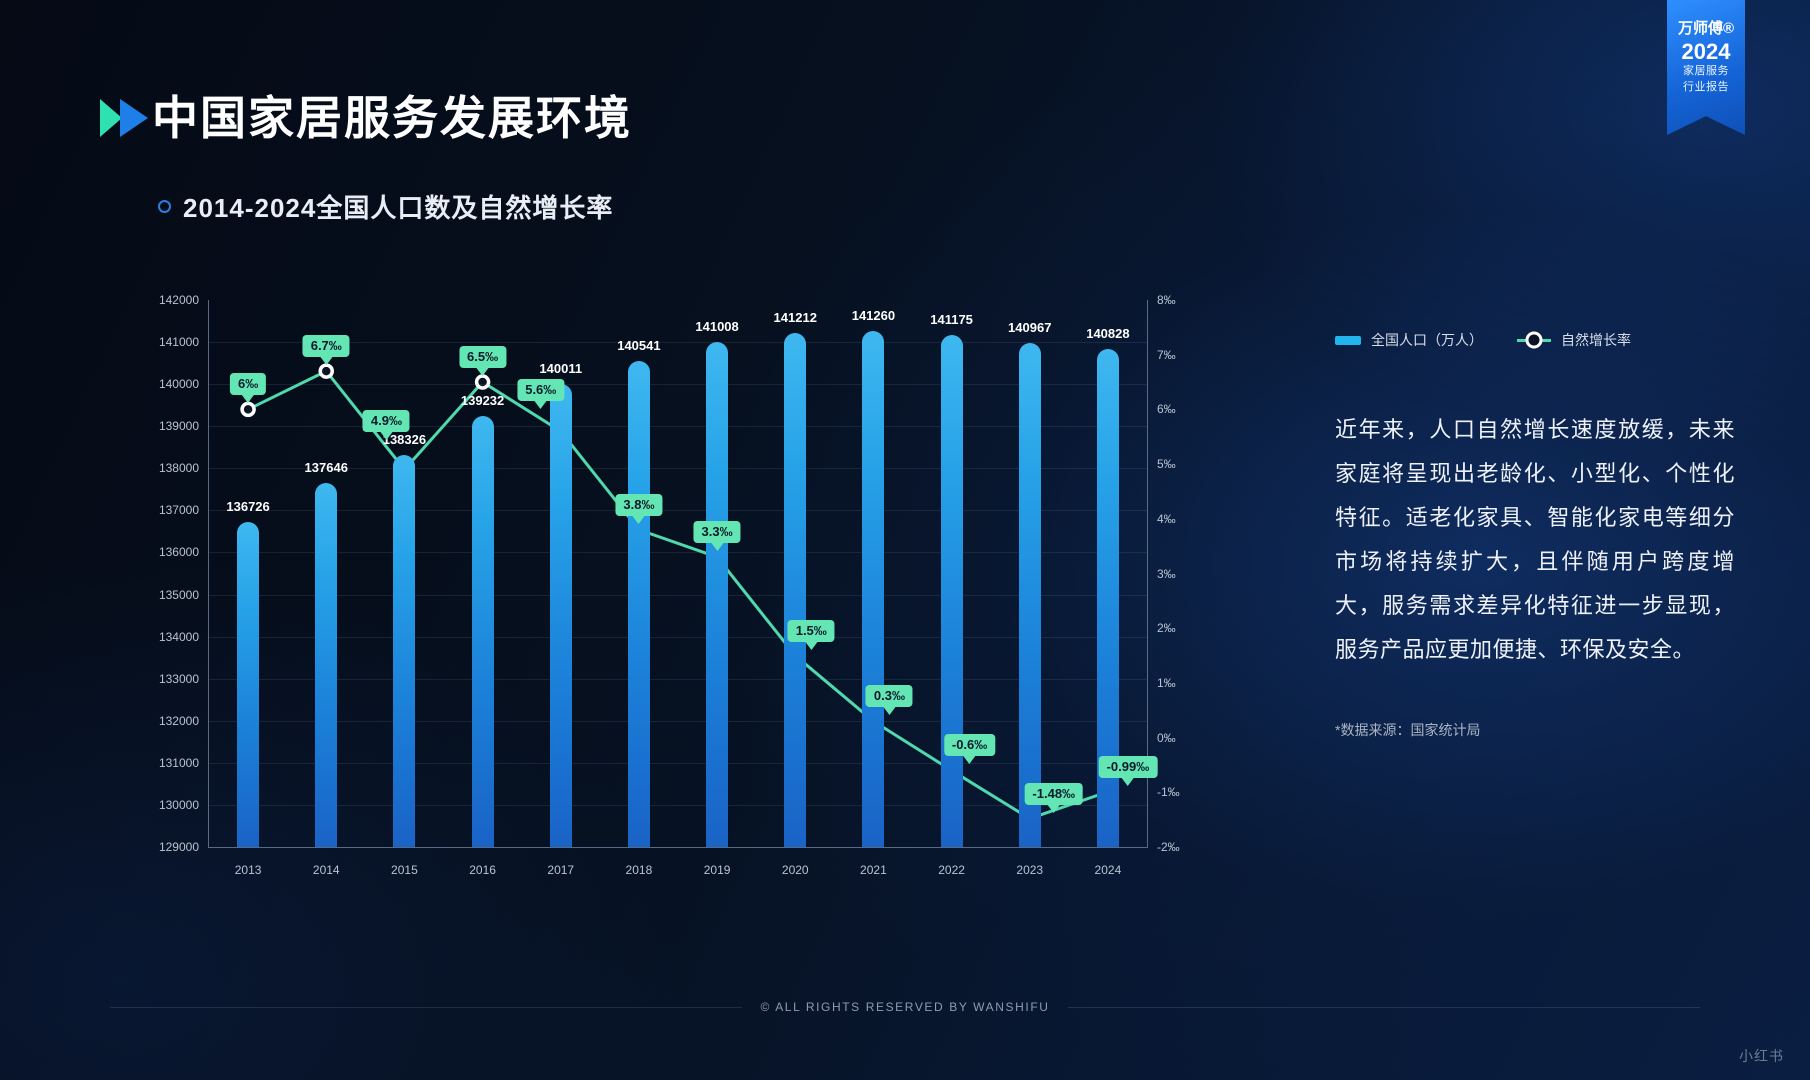 Image resolution: width=1810 pixels, height=1080 pixels. Describe the element at coordinates (1166, 409) in the screenshot. I see `y-axis-right-tick-label: 6‰` at that location.